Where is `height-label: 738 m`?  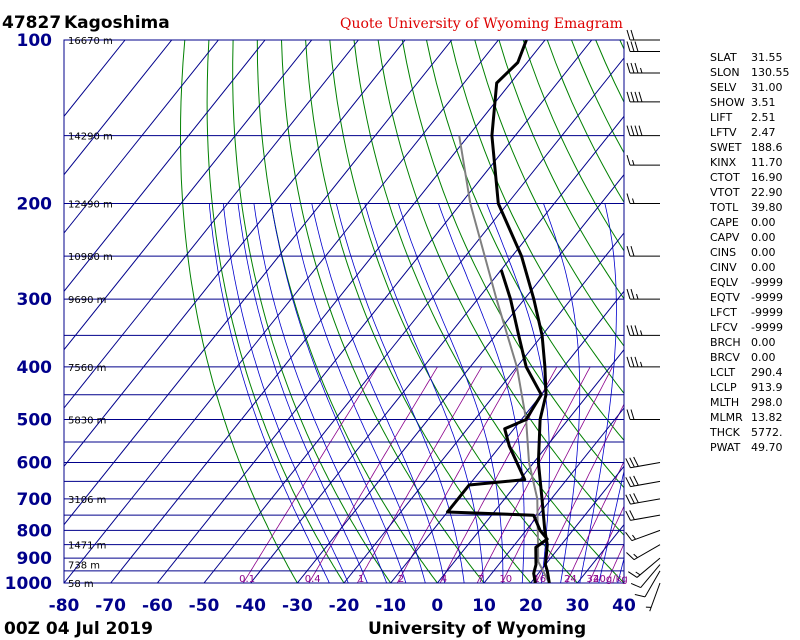
height-label: 738 m is located at coordinates (84, 566).